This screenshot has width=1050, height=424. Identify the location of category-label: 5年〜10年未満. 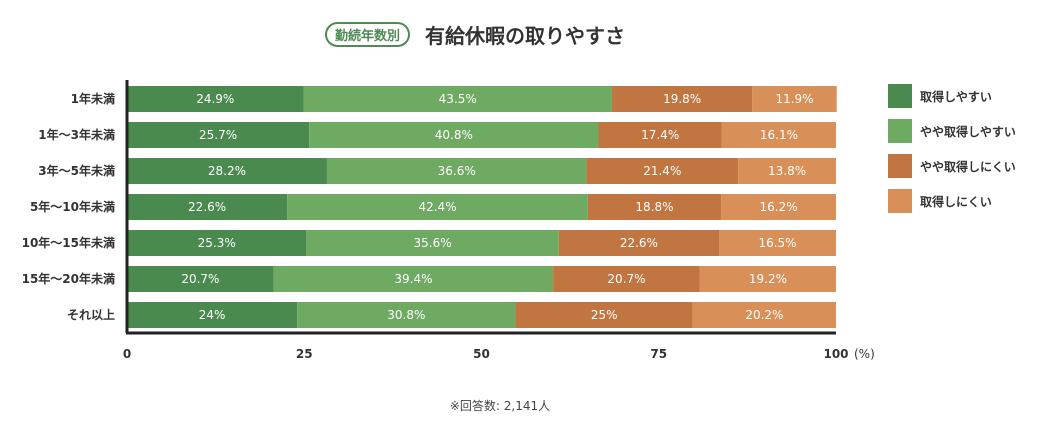
(72, 206).